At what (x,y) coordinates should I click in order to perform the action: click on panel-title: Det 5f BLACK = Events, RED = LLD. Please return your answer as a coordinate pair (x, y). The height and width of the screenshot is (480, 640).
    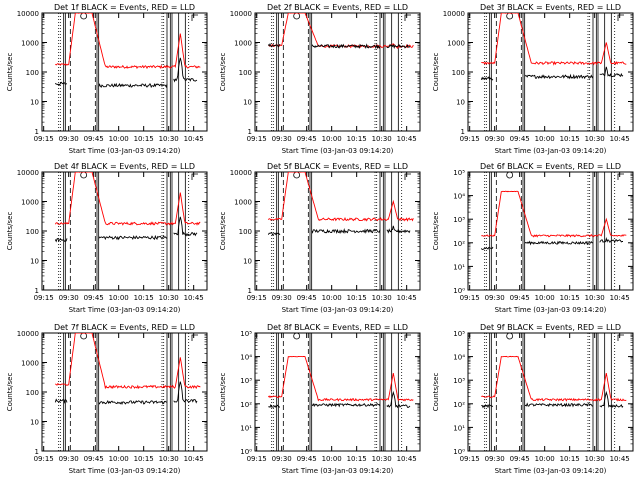
    Looking at the image, I should click on (337, 166).